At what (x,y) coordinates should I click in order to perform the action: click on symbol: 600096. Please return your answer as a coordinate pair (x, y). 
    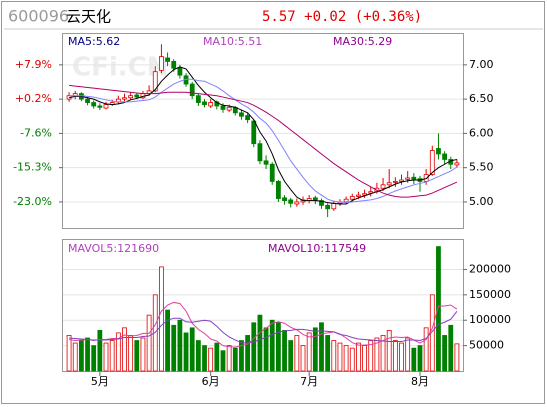
    Looking at the image, I should click on (38, 16).